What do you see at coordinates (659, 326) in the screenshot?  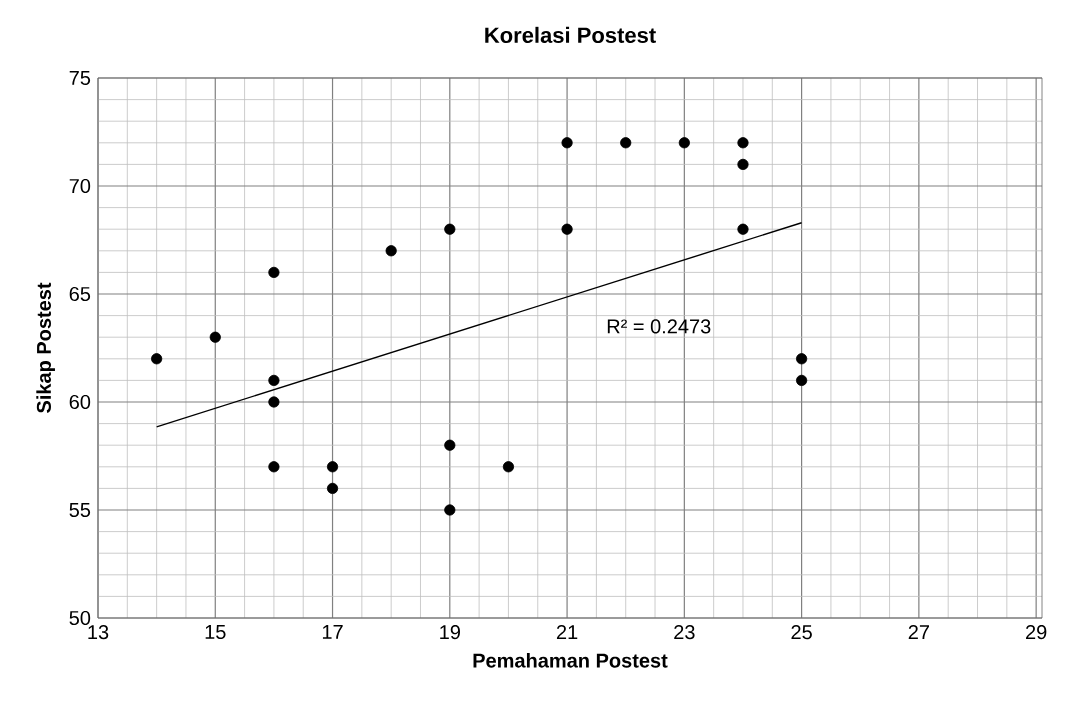 I see `annotation: R² = 0.2473` at bounding box center [659, 326].